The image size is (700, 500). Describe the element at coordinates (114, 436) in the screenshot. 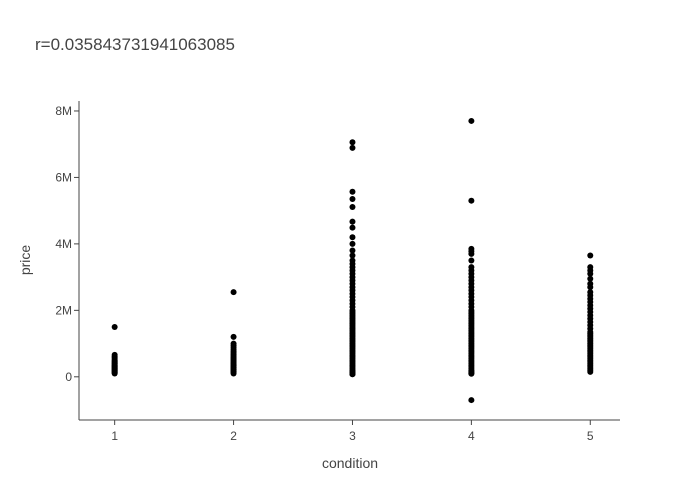

I see `x-tick-label: 1` at that location.